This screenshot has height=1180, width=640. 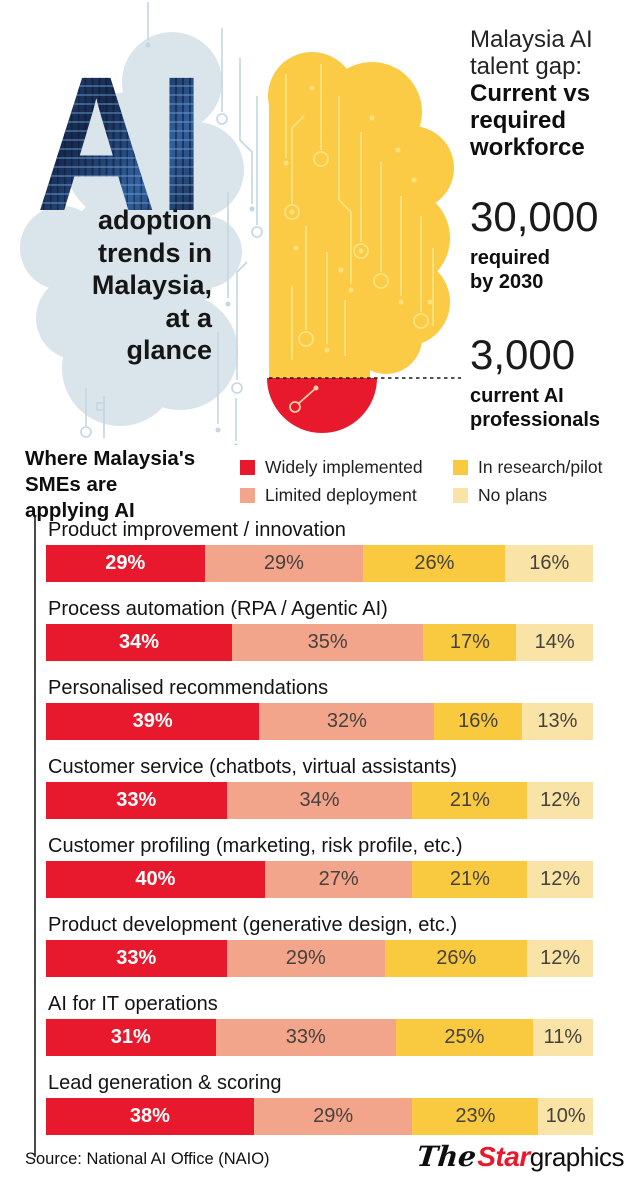 I want to click on bar-segment-value: 13%, so click(x=557, y=721).